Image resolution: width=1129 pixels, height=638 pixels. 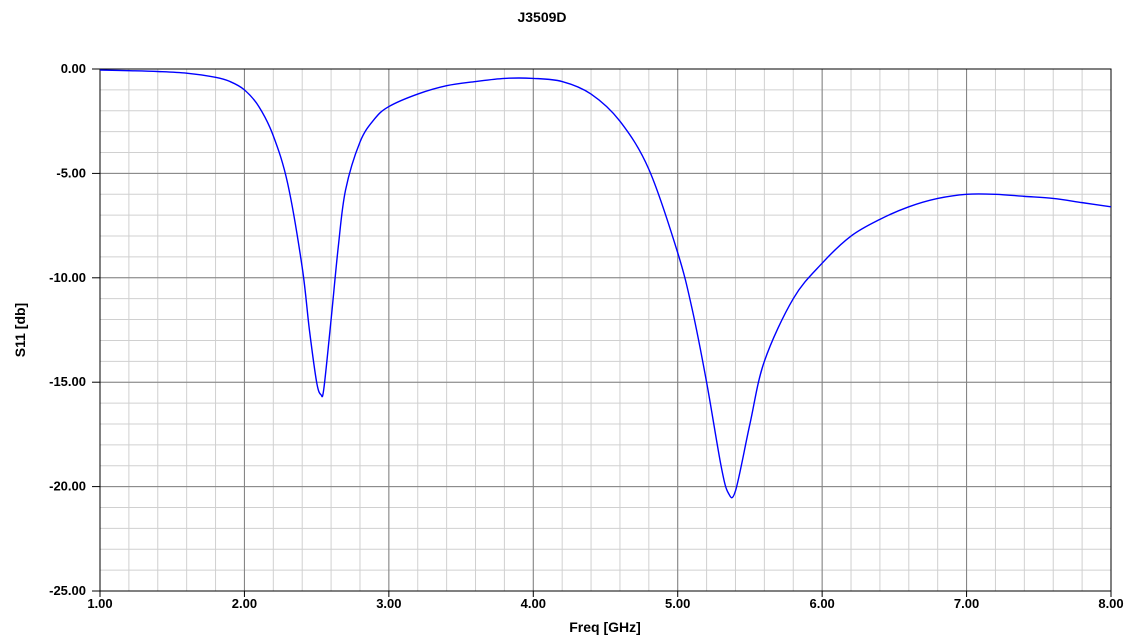 What do you see at coordinates (73, 68) in the screenshot?
I see `y-tick-label: 0.00` at bounding box center [73, 68].